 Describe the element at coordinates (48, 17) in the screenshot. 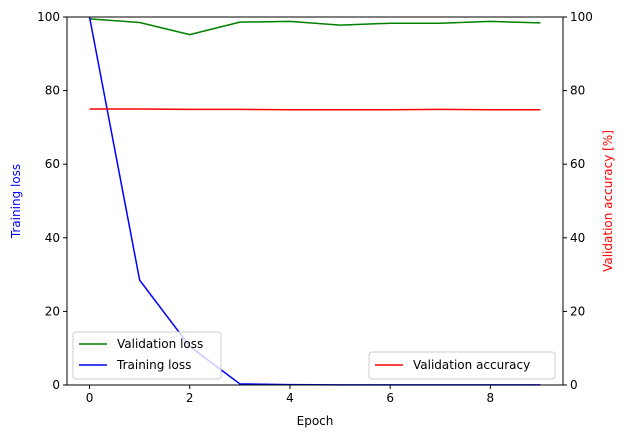

I see `left-tick-label: 100` at that location.